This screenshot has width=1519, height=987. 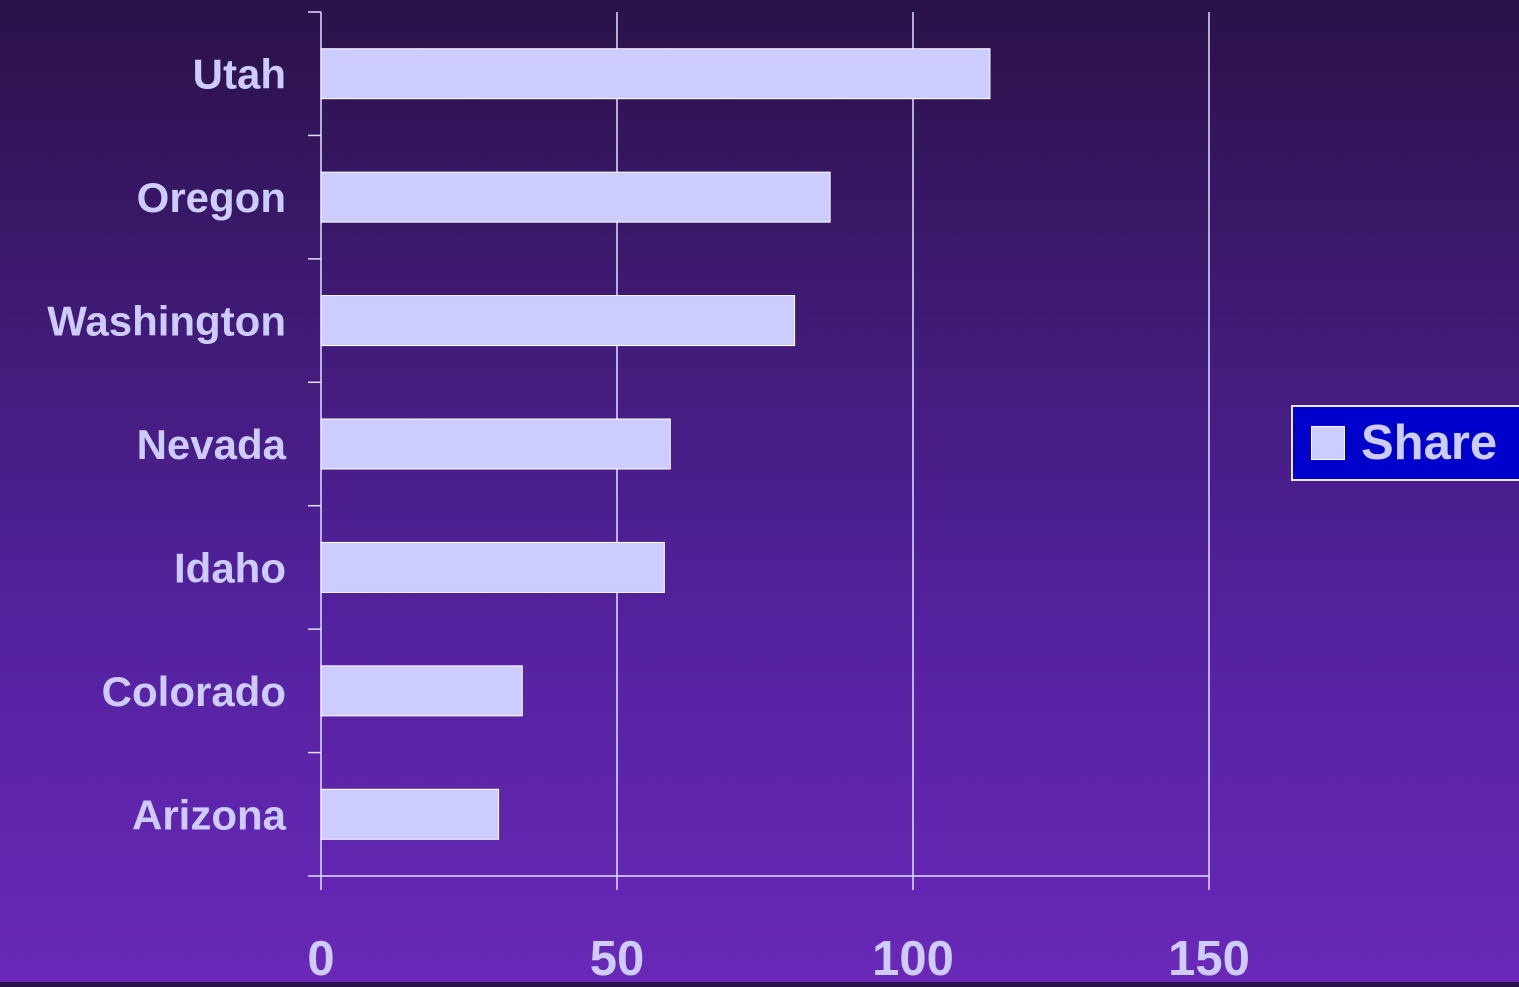 What do you see at coordinates (655, 74) in the screenshot?
I see `bar-utah` at bounding box center [655, 74].